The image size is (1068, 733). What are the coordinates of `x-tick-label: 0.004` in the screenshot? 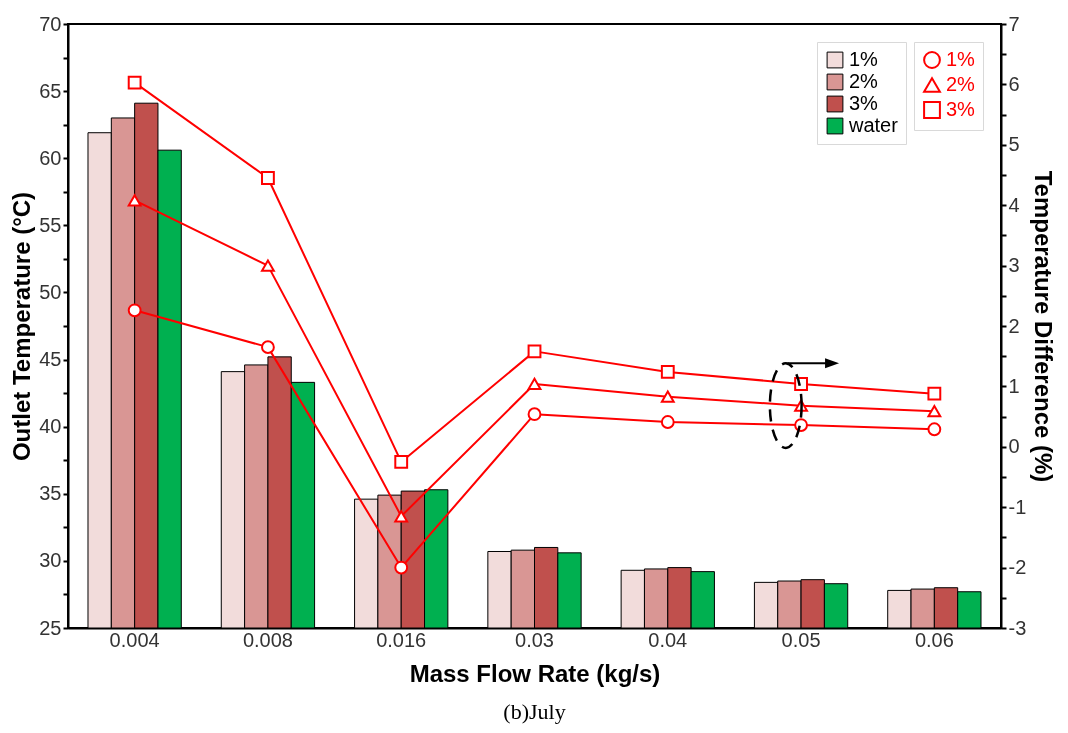 It's located at (134, 639).